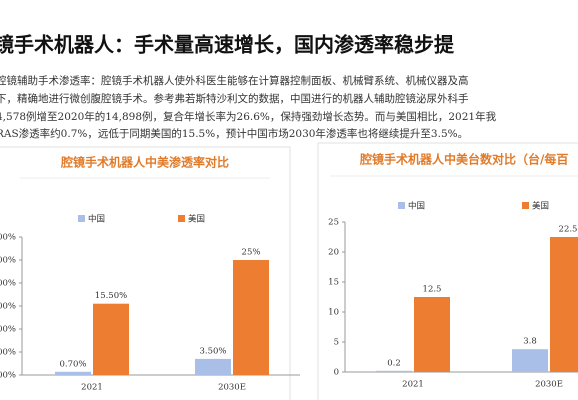 The image size is (578, 400). I want to click on y-tick-label: 10.00%, so click(8, 330).